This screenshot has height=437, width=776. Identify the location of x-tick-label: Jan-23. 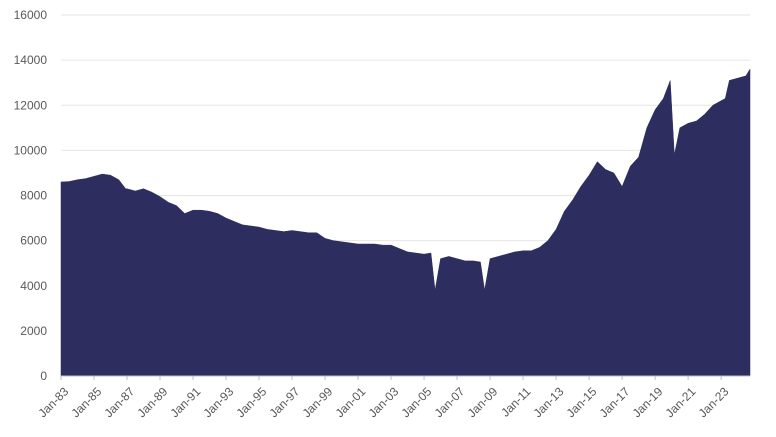
(714, 402).